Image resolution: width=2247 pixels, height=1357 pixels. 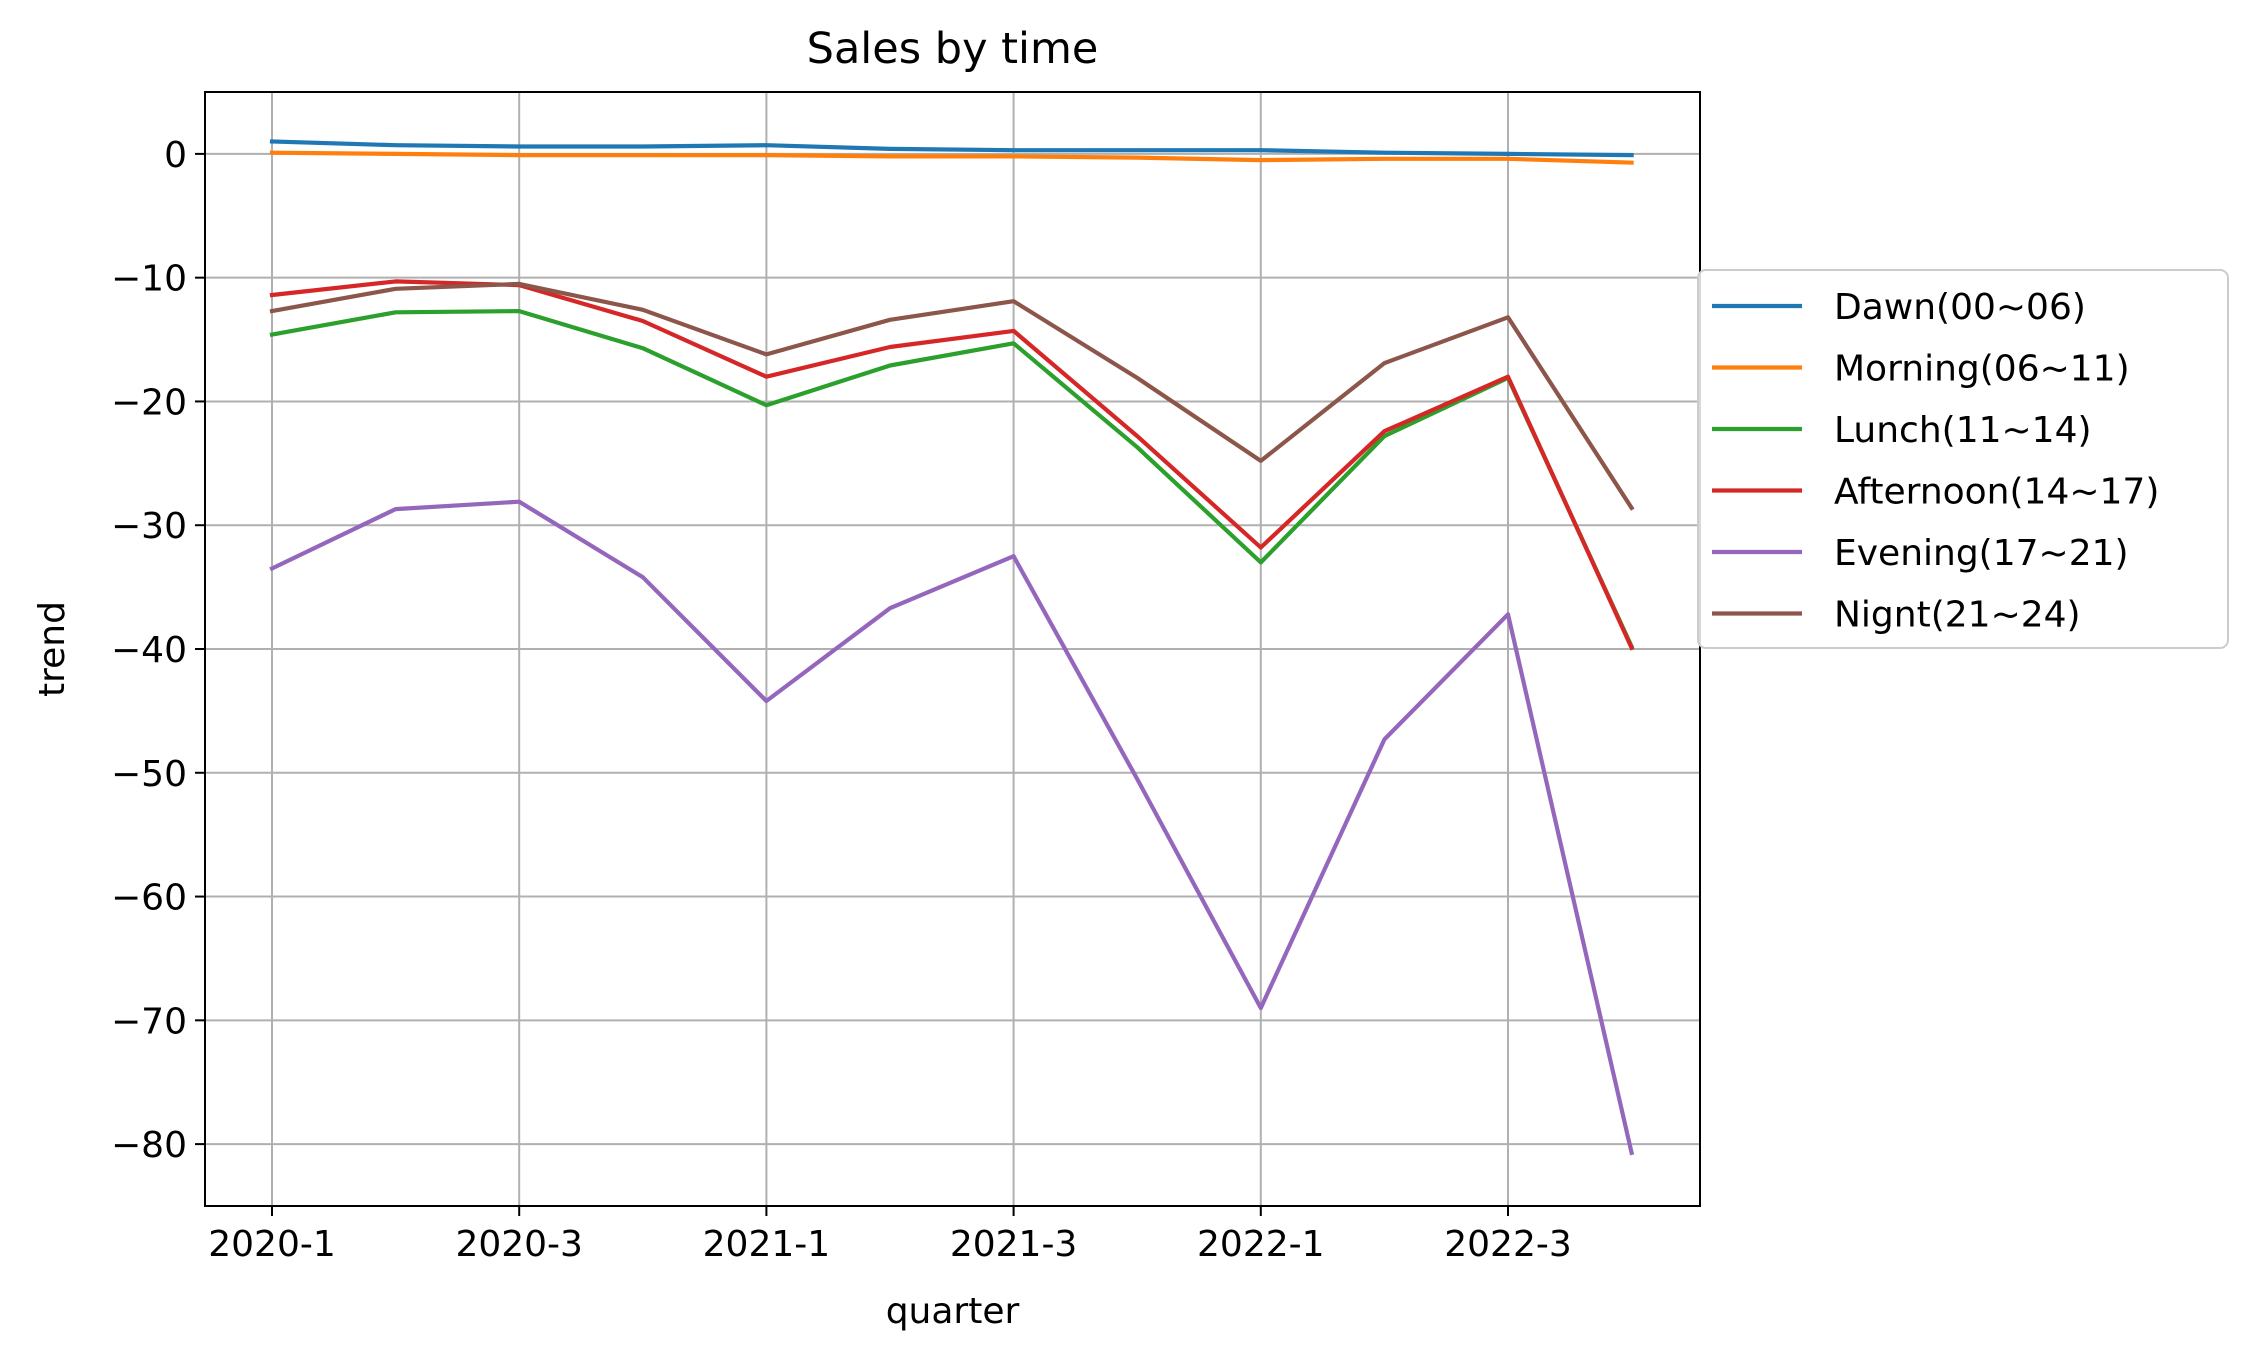 What do you see at coordinates (1982, 369) in the screenshot?
I see `legend-label-1: Morning(06~11)` at bounding box center [1982, 369].